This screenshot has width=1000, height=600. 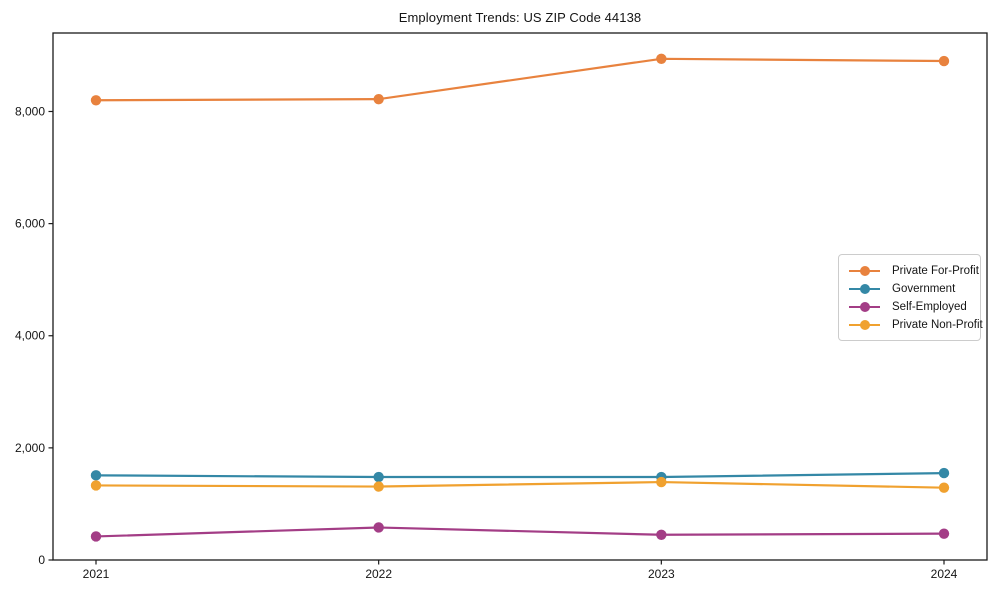 I want to click on legend-label: Private Non-Profit, so click(x=937, y=324).